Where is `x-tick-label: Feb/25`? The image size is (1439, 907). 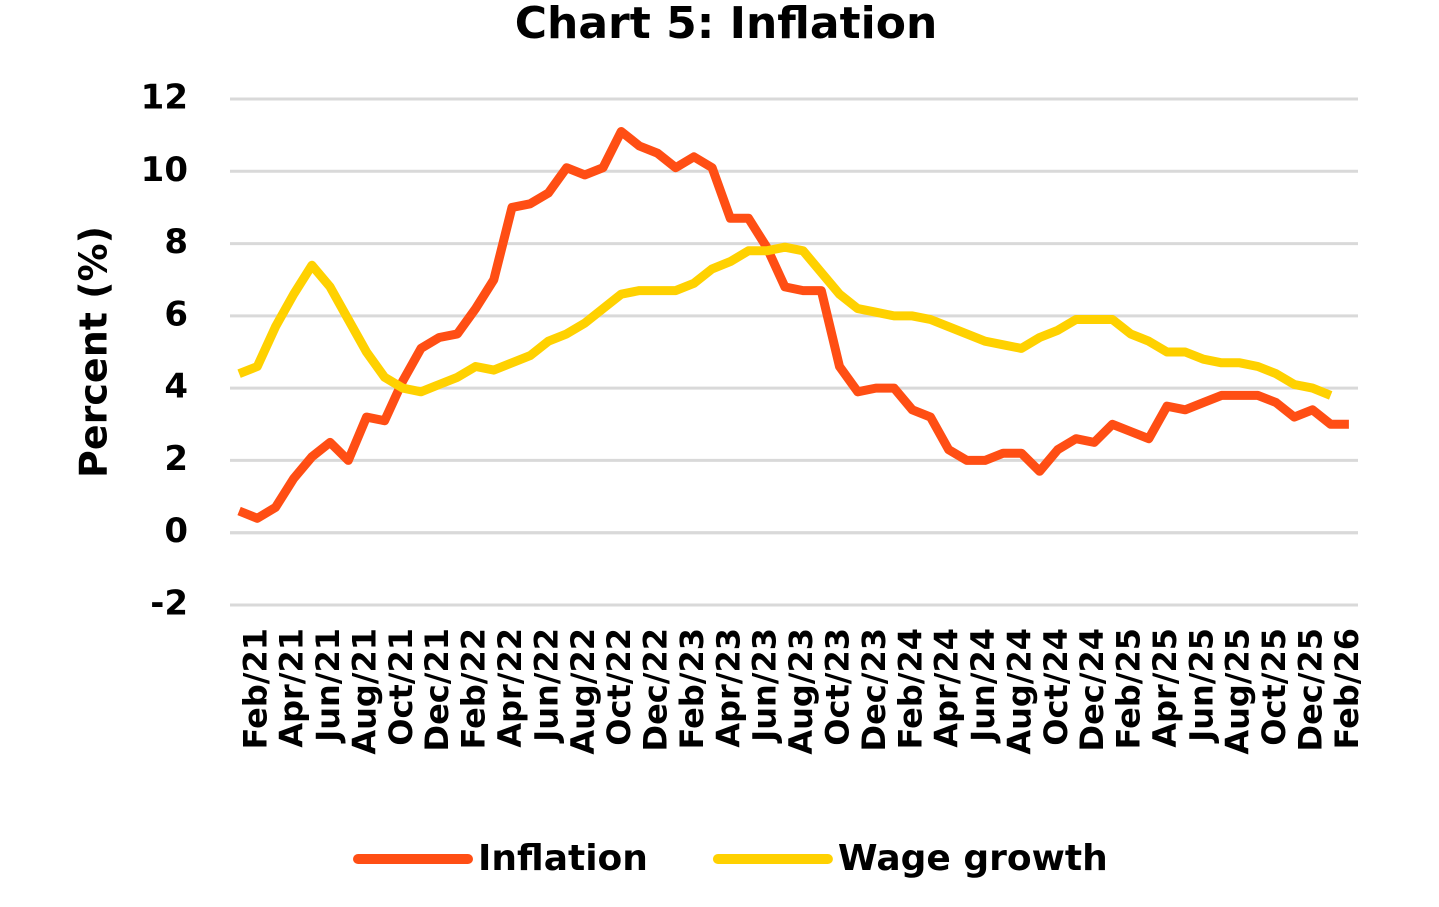 x-tick-label: Feb/25 is located at coordinates (1129, 688).